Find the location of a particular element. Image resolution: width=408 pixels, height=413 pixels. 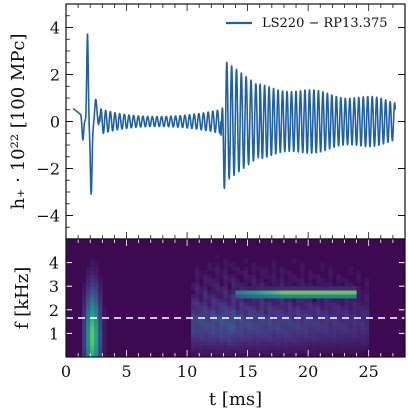

strain-y-tick-label: 0 is located at coordinates (55, 122).